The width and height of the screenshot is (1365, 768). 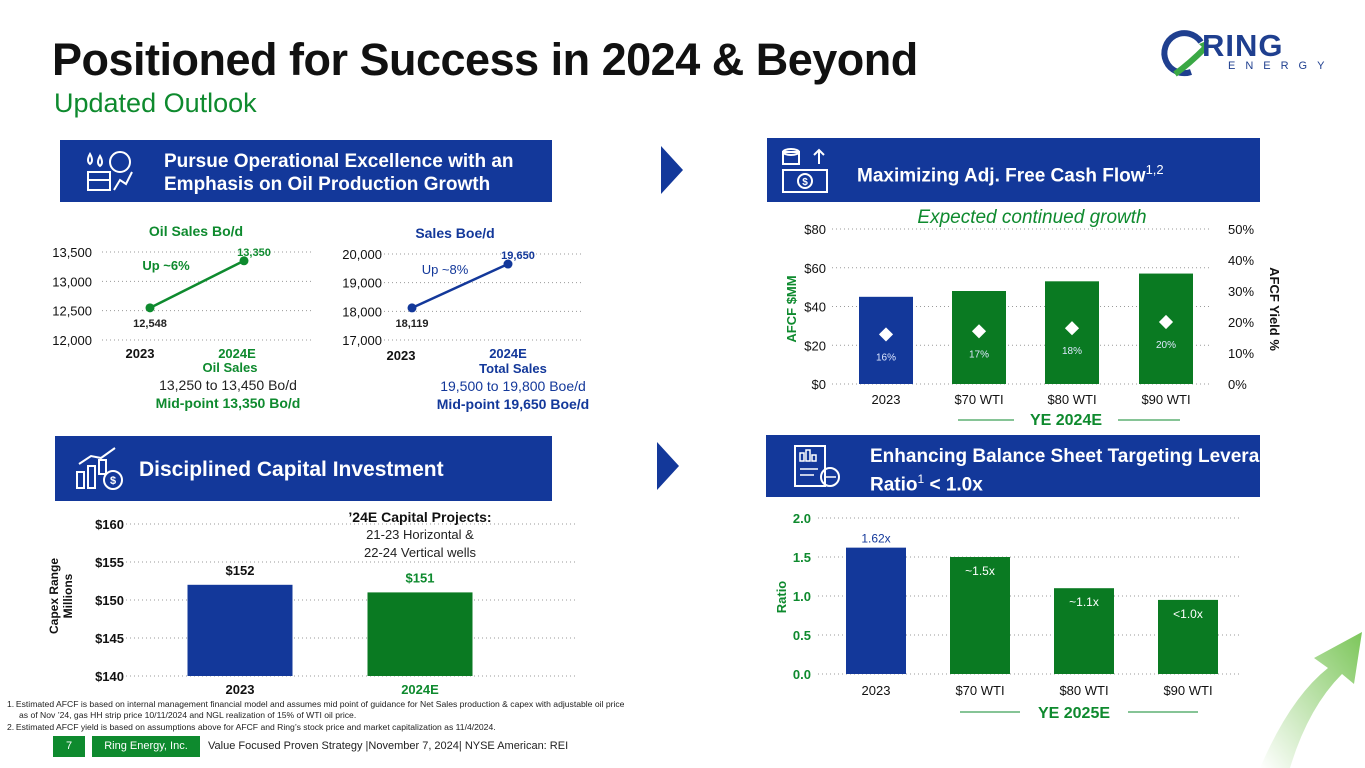 What do you see at coordinates (197, 284) in the screenshot?
I see `oil-sales-line` at bounding box center [197, 284].